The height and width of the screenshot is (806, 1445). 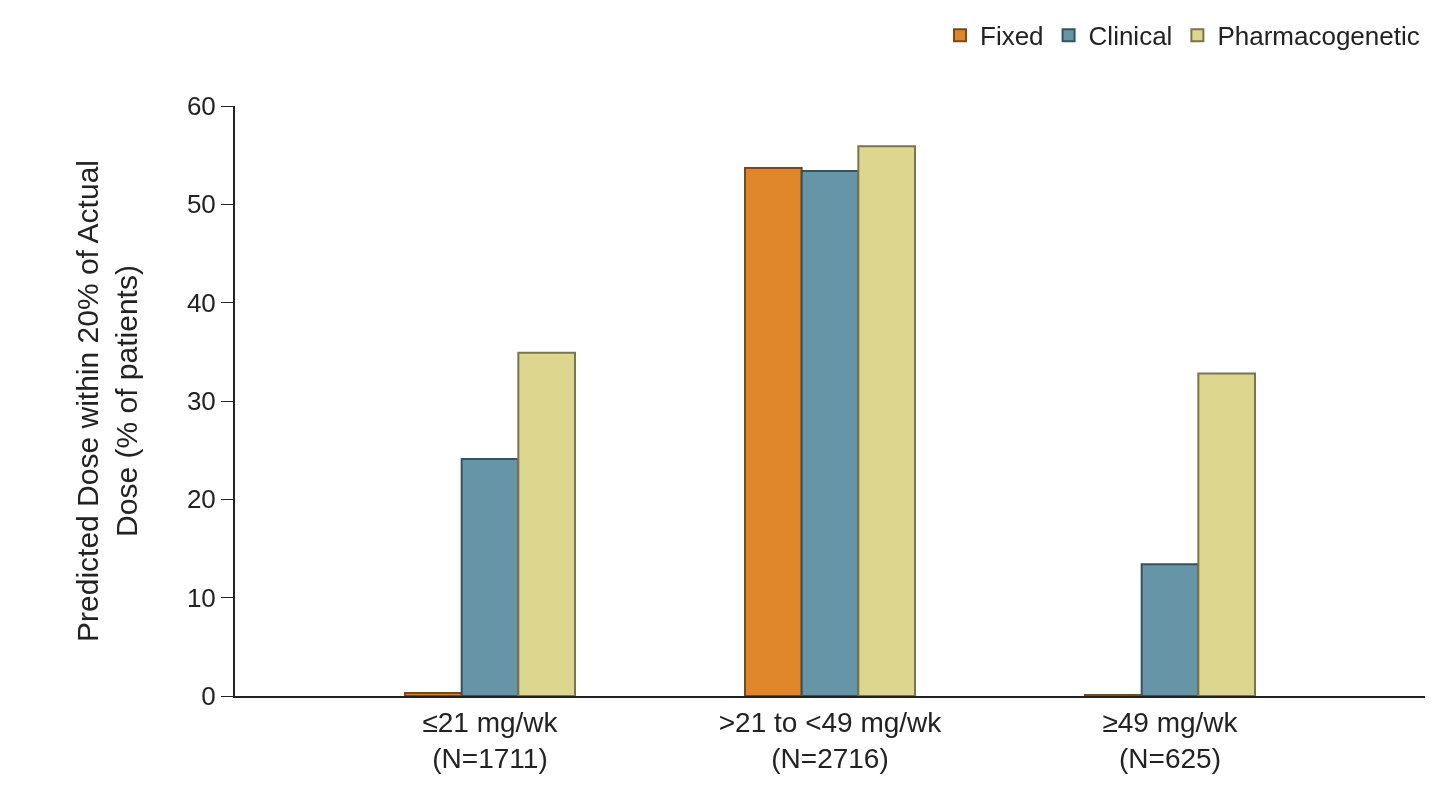 I want to click on y-axis-title: Predicted Dose within 20% of Actual Dose (% of patients), so click(x=107, y=401).